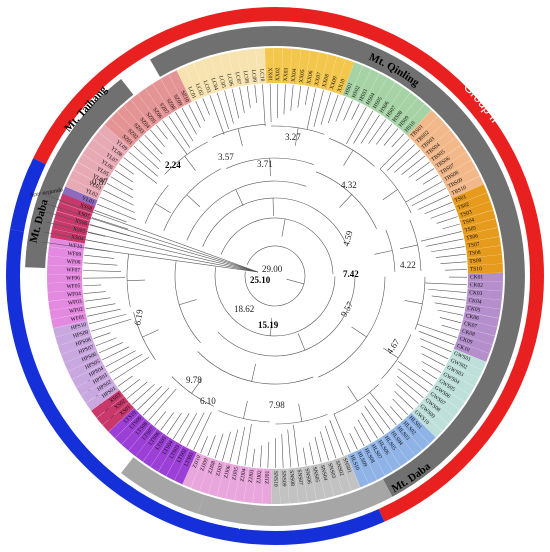 This screenshot has width=550, height=552. I want to click on node-label: 7.42, so click(351, 274).